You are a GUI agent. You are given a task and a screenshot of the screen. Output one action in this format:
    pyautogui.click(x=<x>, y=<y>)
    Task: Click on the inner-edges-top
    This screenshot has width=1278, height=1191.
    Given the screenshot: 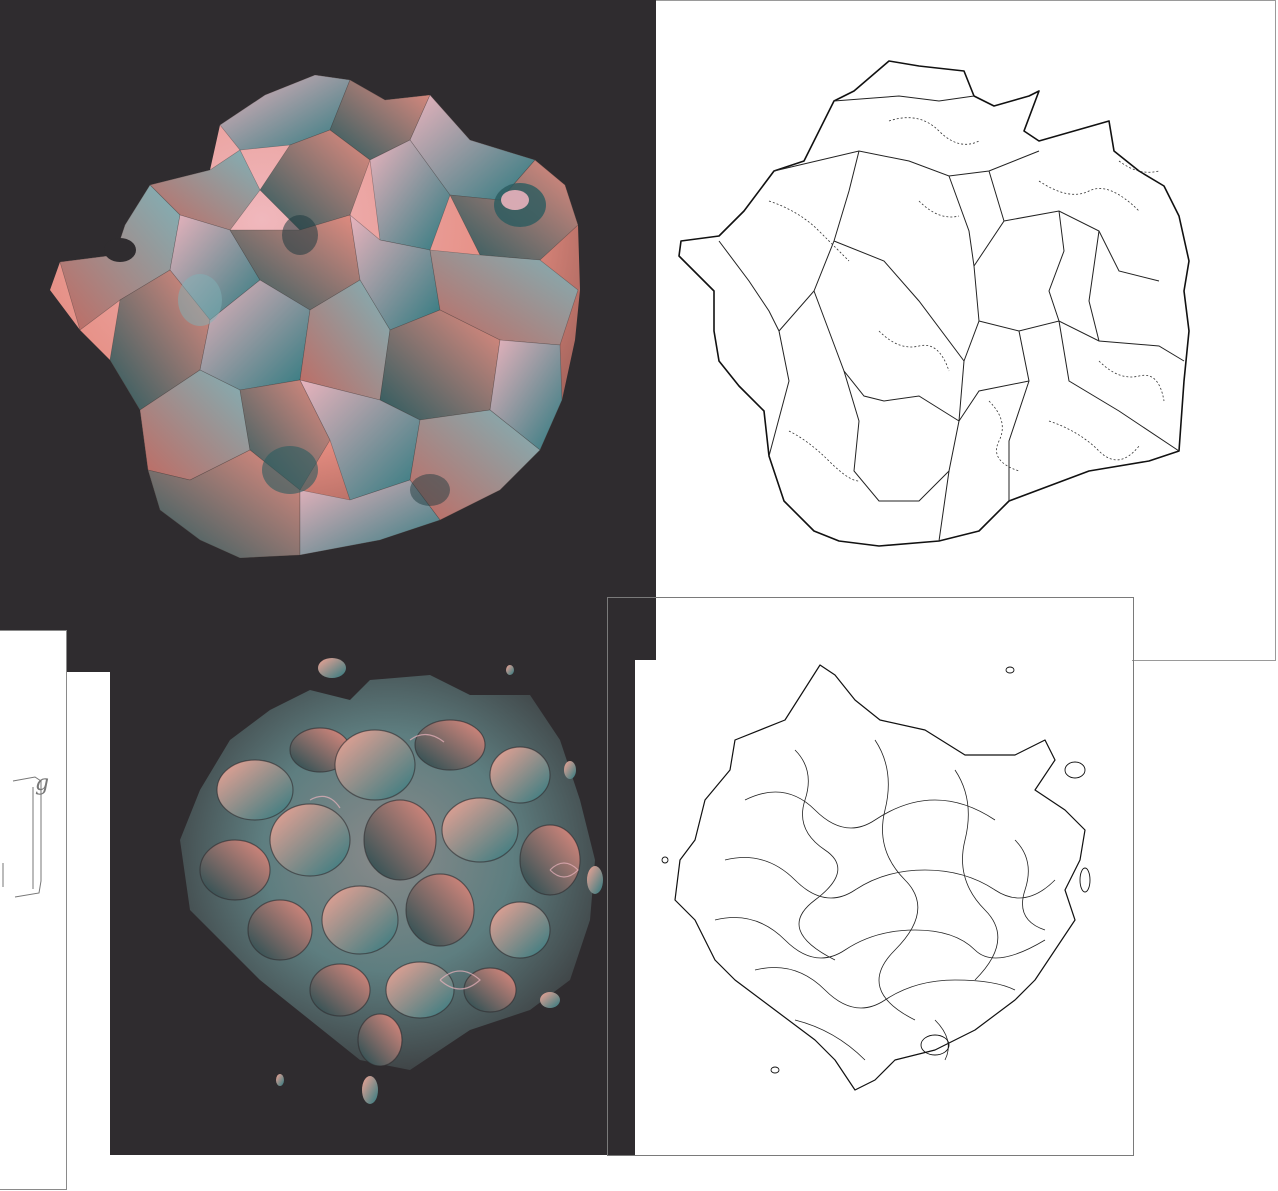 What is the action you would take?
    pyautogui.click(x=951, y=318)
    